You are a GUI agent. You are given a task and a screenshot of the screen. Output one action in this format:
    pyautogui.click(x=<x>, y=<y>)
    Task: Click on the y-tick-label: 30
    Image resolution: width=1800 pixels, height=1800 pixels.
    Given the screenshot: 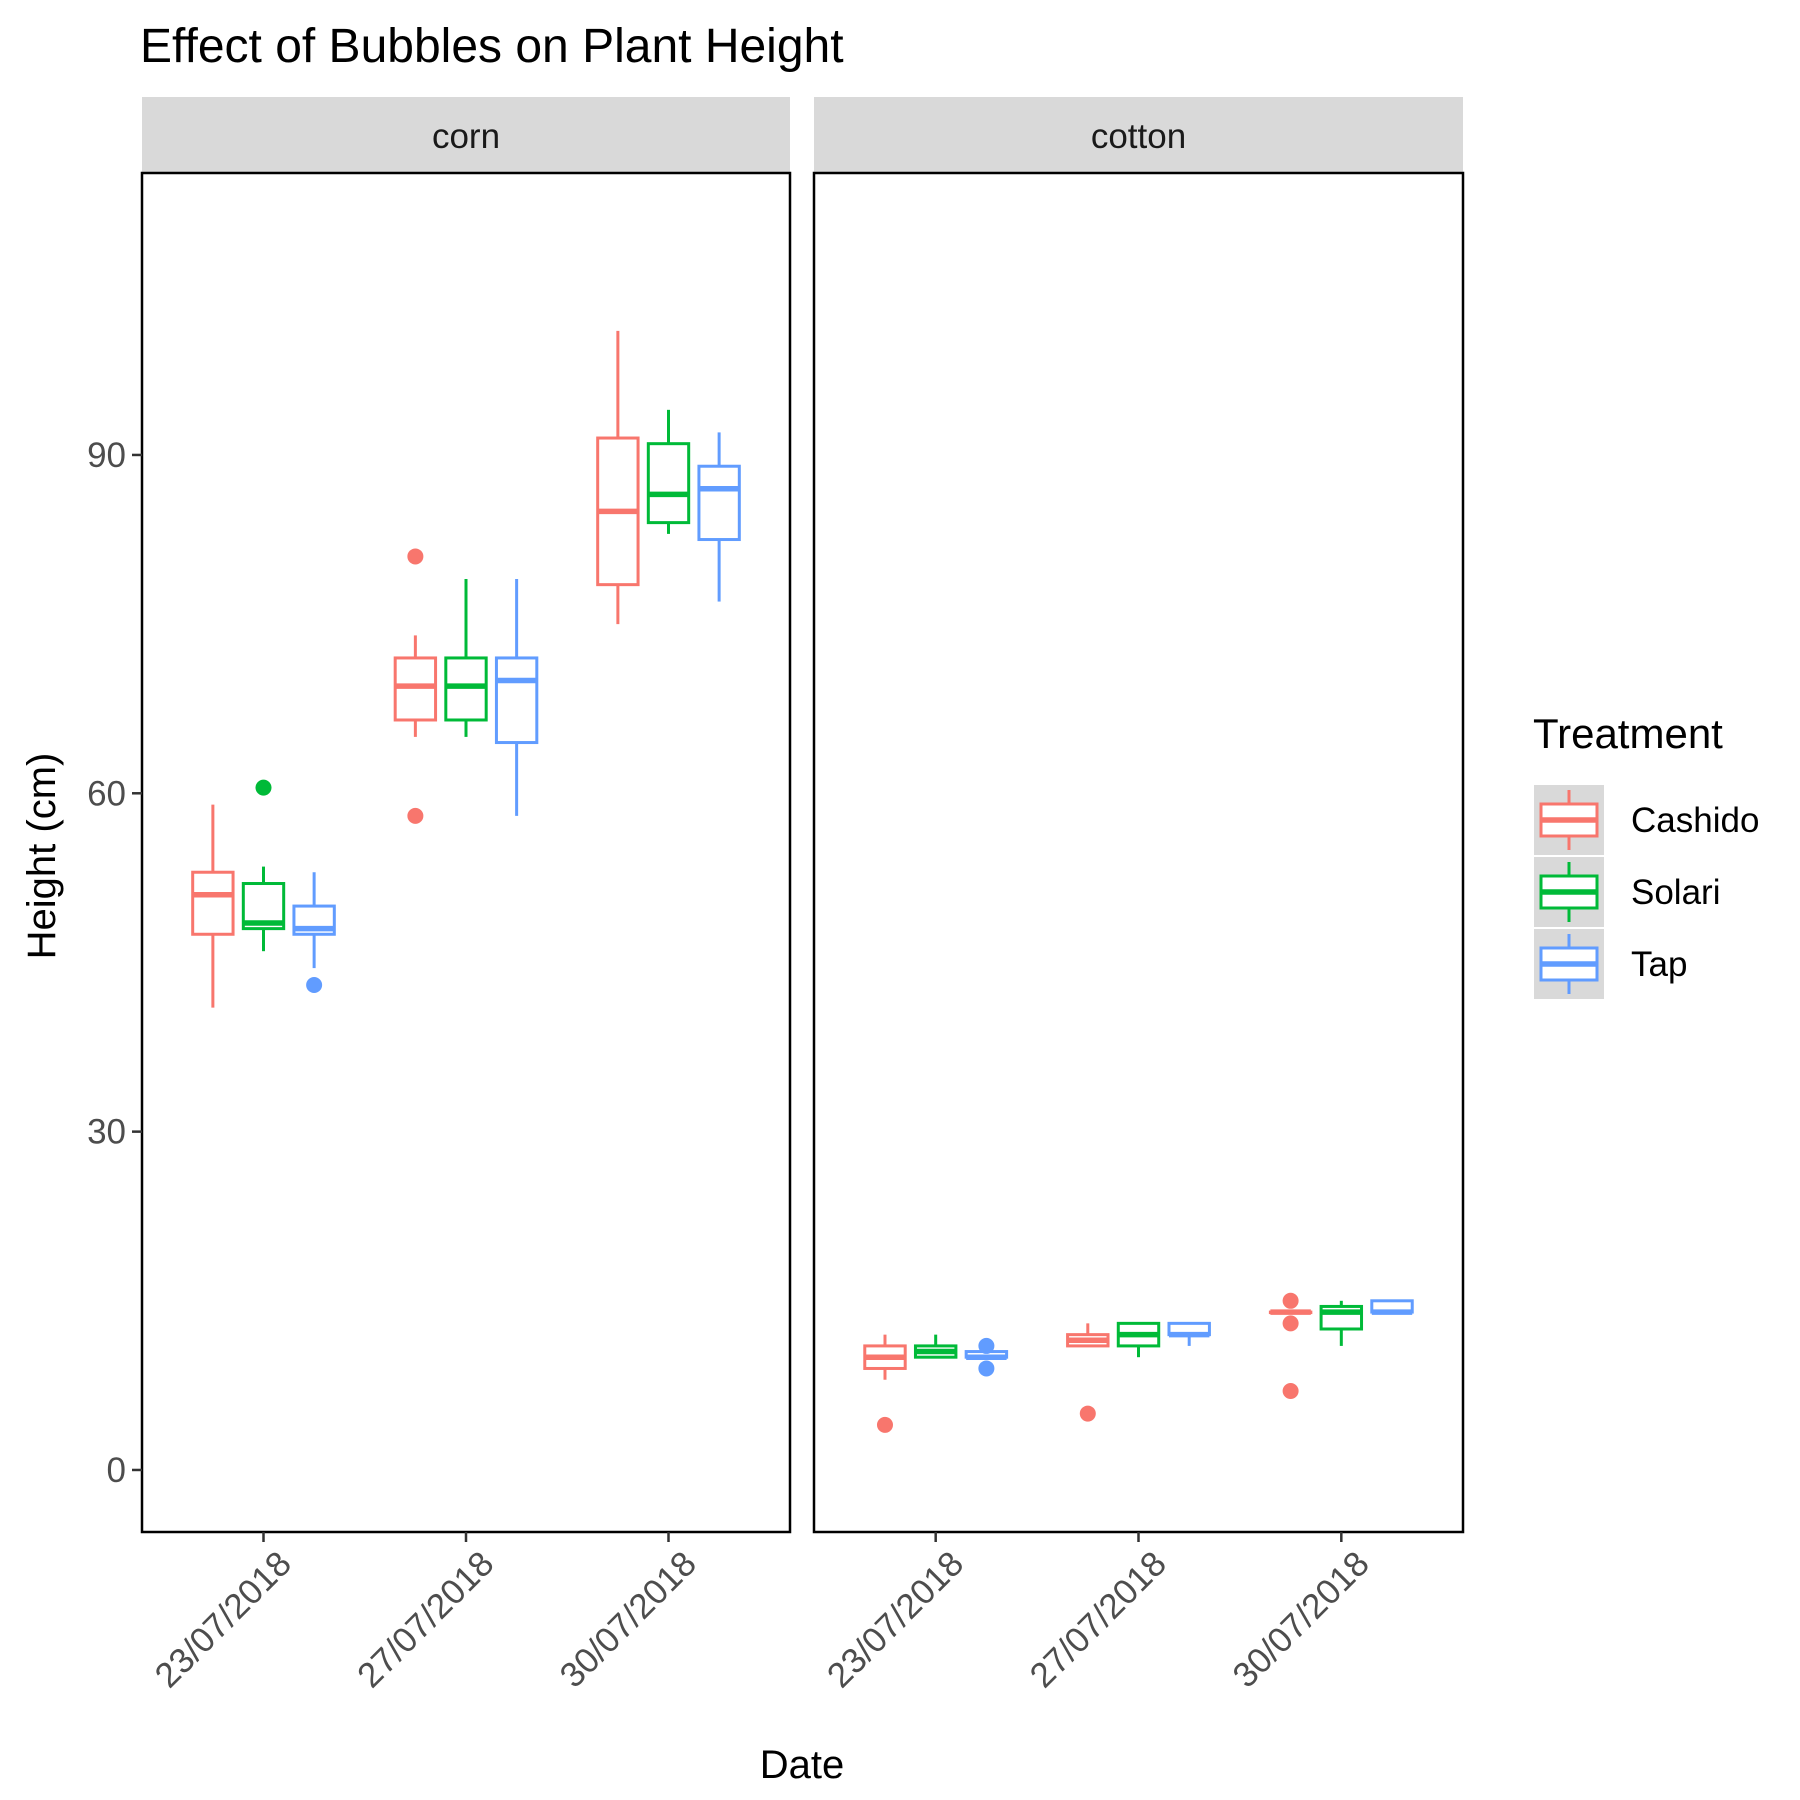 What is the action you would take?
    pyautogui.click(x=106, y=1132)
    